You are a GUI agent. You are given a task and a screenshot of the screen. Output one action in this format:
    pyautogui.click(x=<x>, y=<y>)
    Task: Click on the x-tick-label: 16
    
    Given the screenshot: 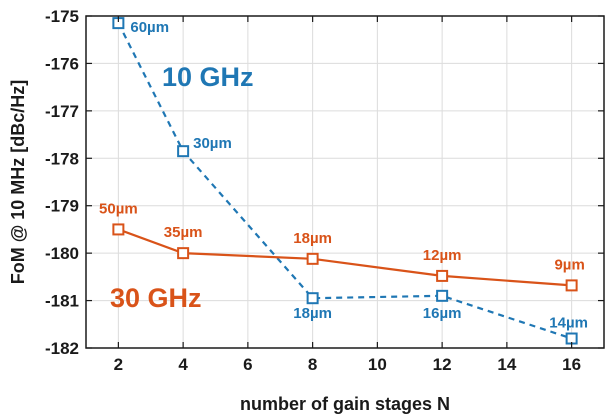 What is the action you would take?
    pyautogui.click(x=571, y=364)
    